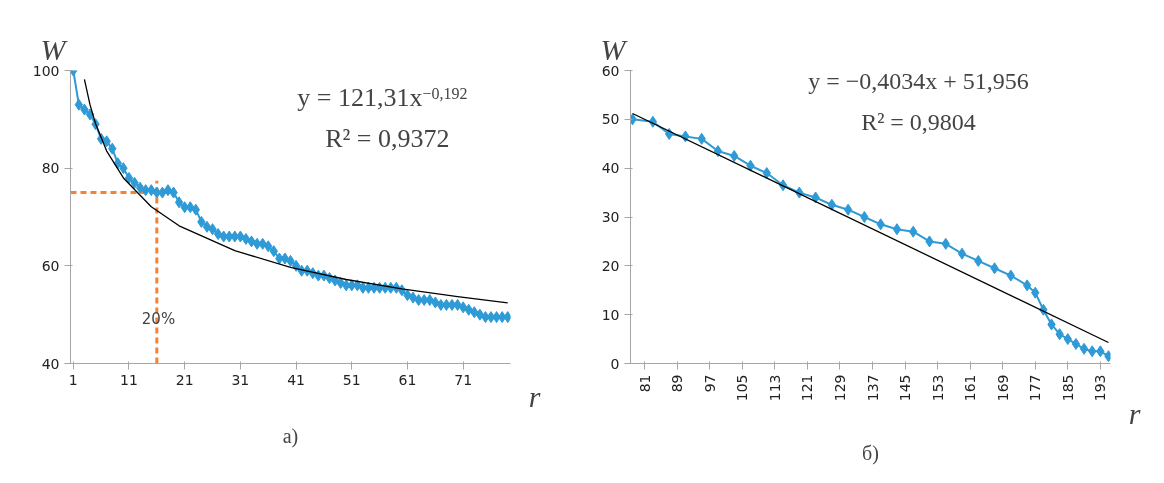 This screenshot has width=1164, height=483. What do you see at coordinates (970, 388) in the screenshot?
I see `x-tick-label: 161` at bounding box center [970, 388].